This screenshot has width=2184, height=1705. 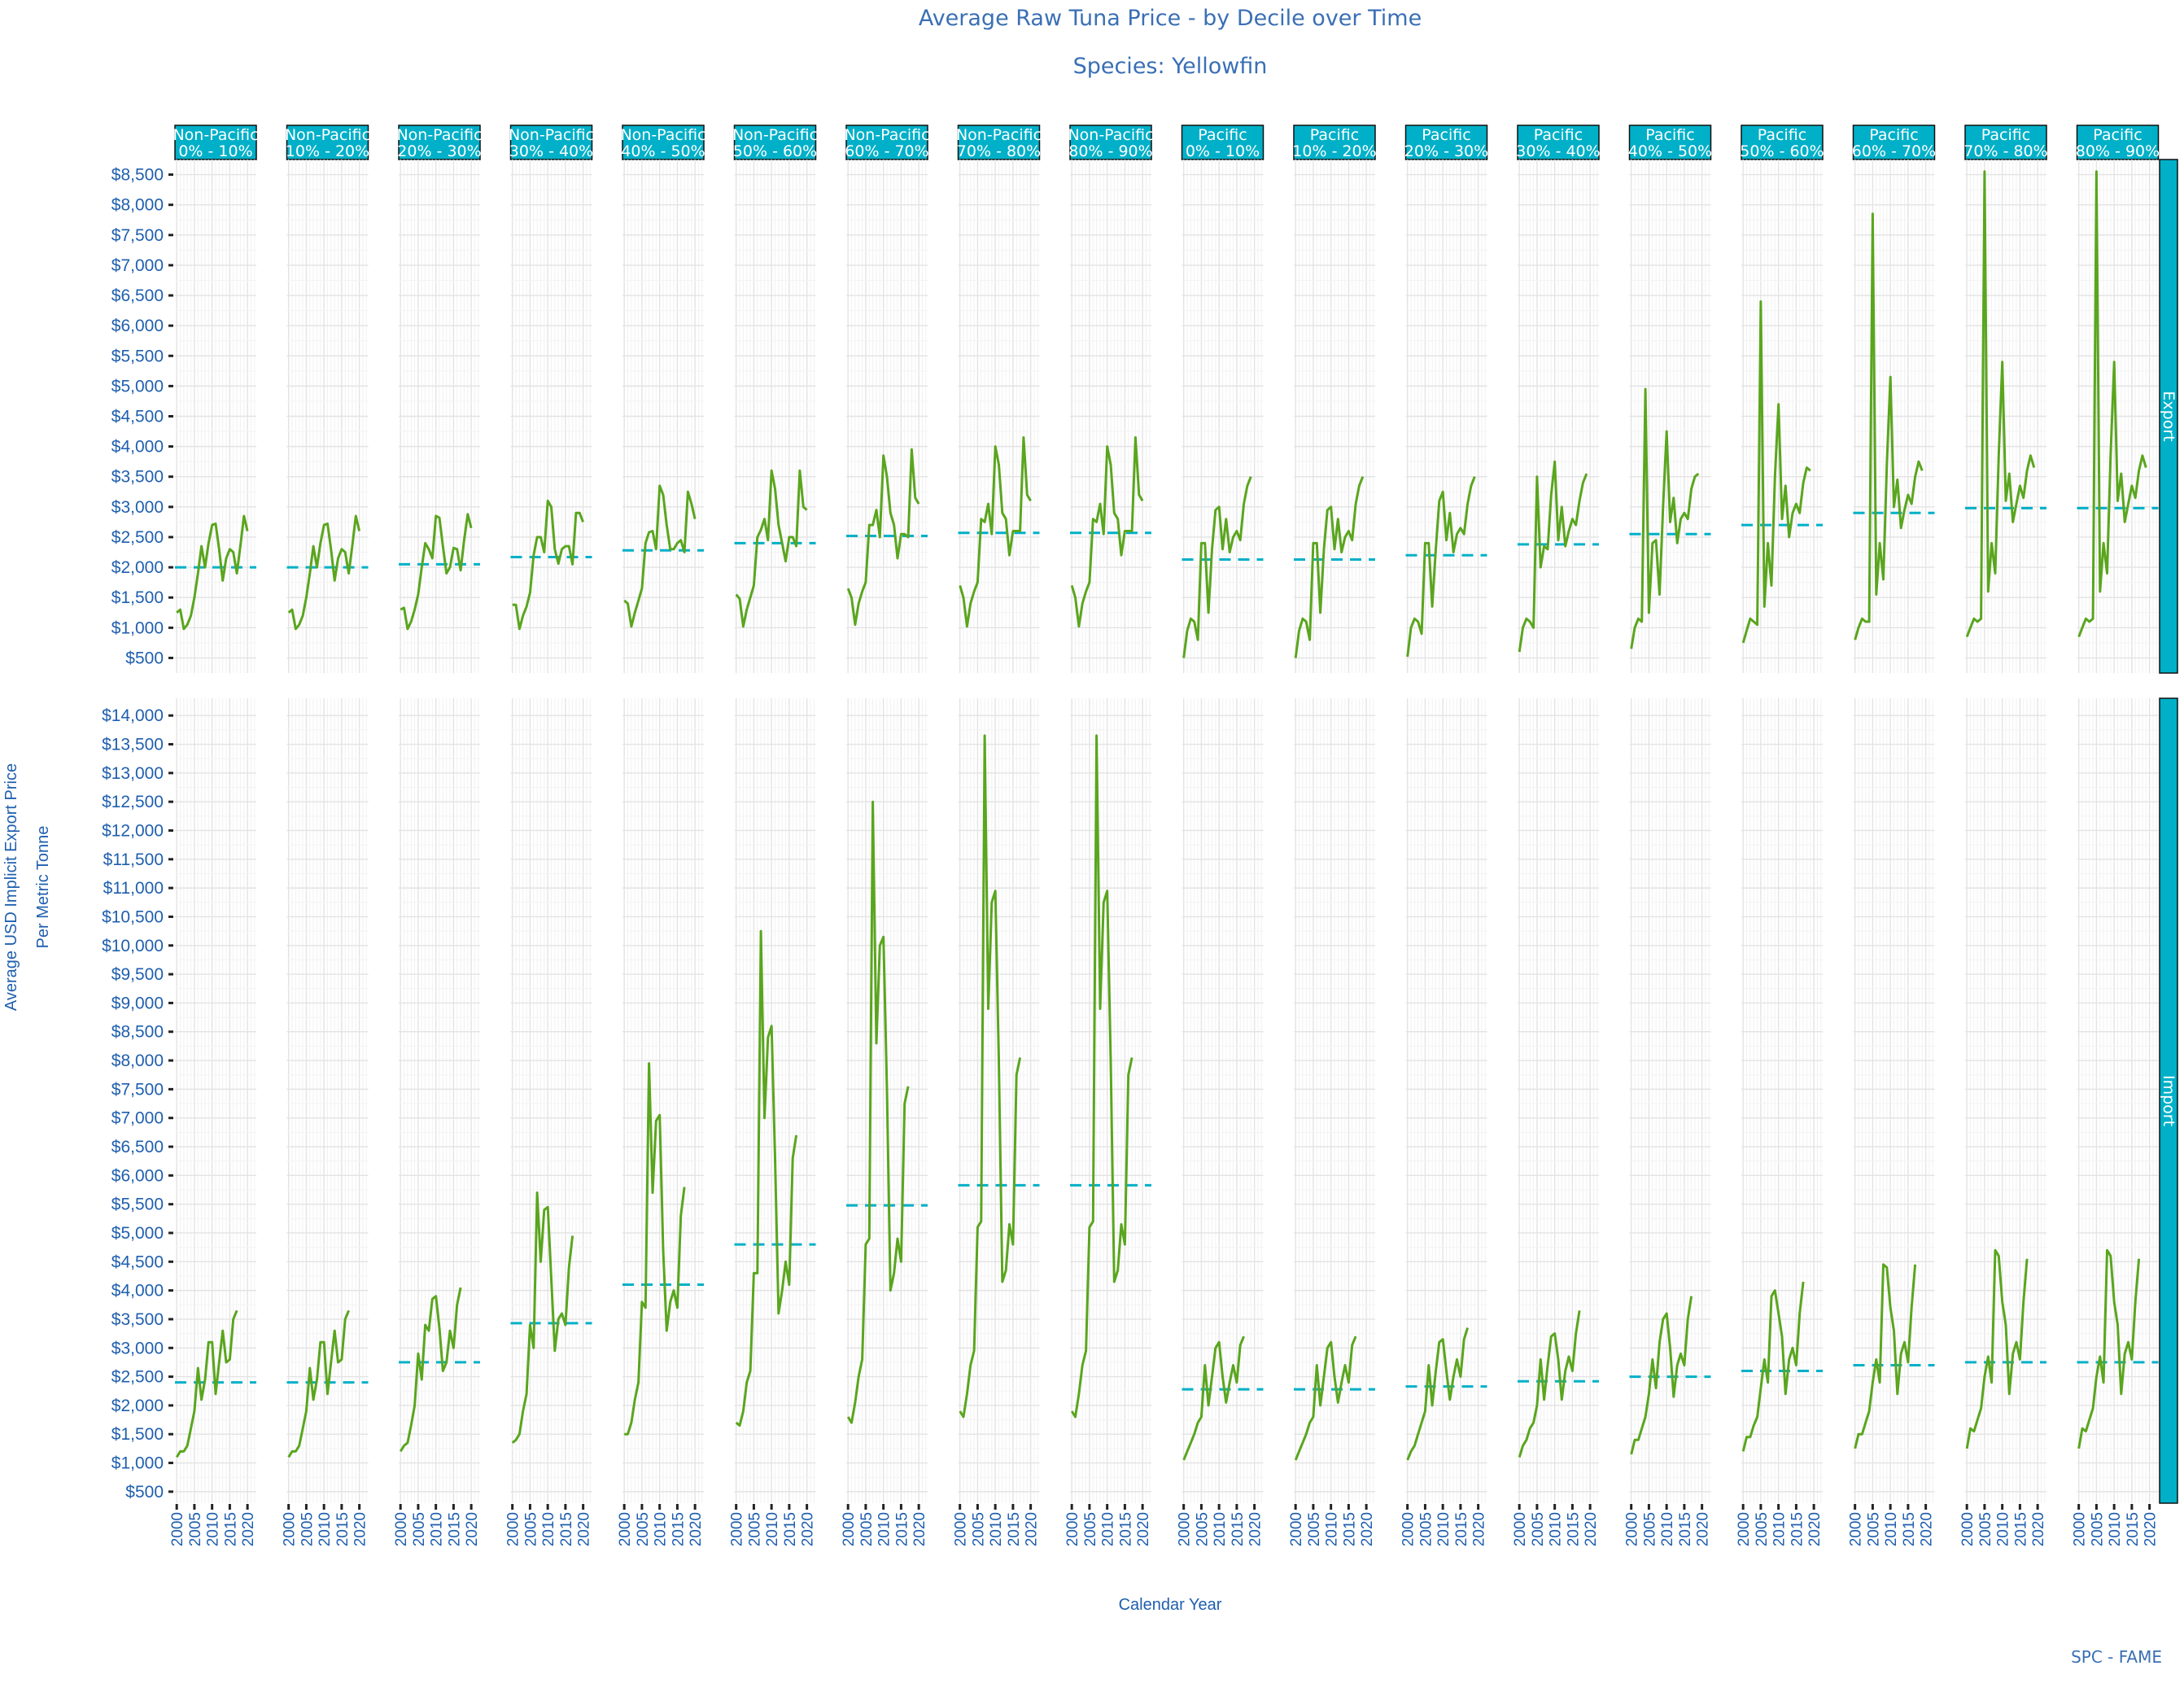 I want to click on row-strip-label: Import, so click(x=2169, y=1100).